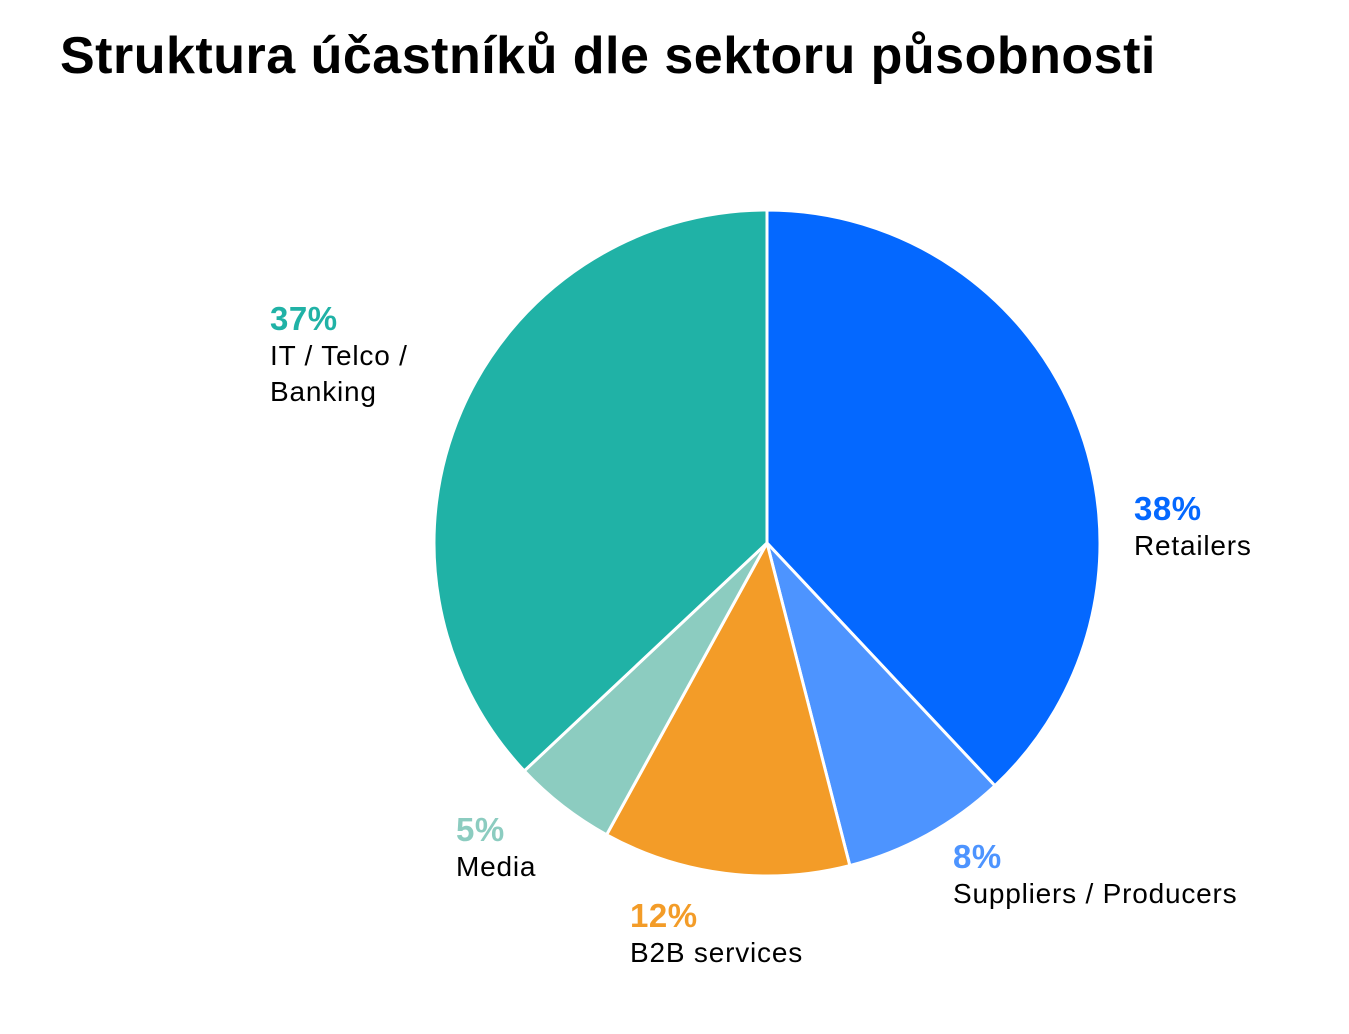 The width and height of the screenshot is (1349, 1034). Describe the element at coordinates (728, 709) in the screenshot. I see `pie-slice-b2b` at that location.